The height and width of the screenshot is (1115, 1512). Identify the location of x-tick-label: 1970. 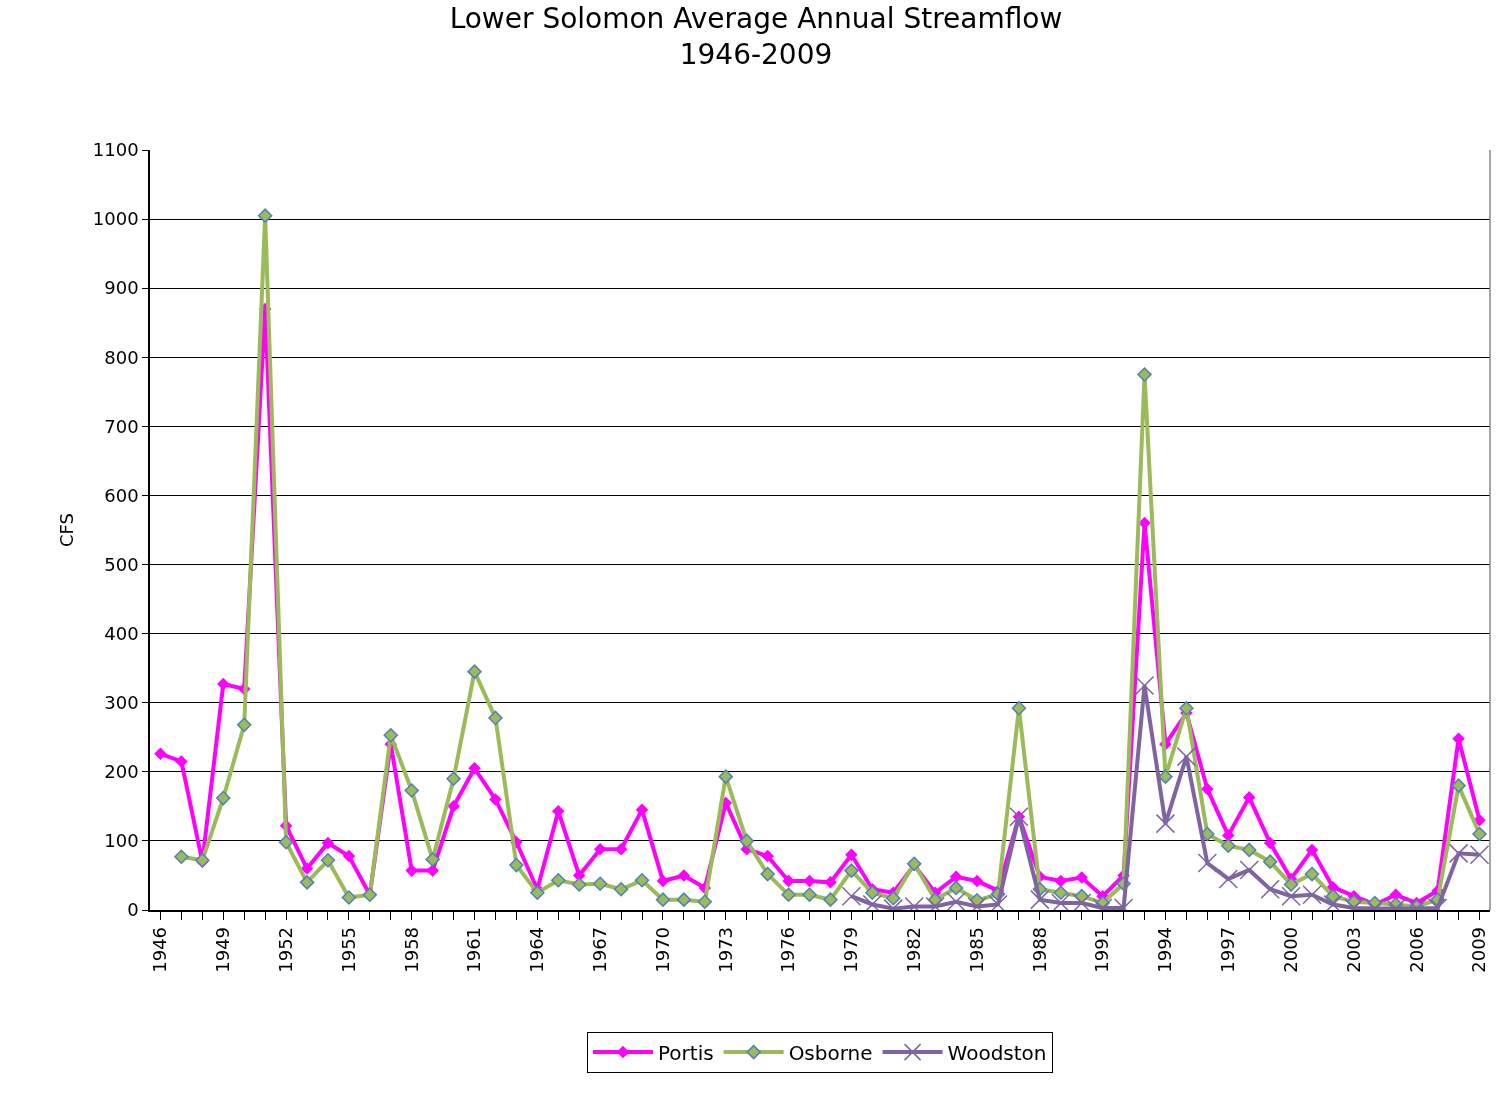
(662, 949).